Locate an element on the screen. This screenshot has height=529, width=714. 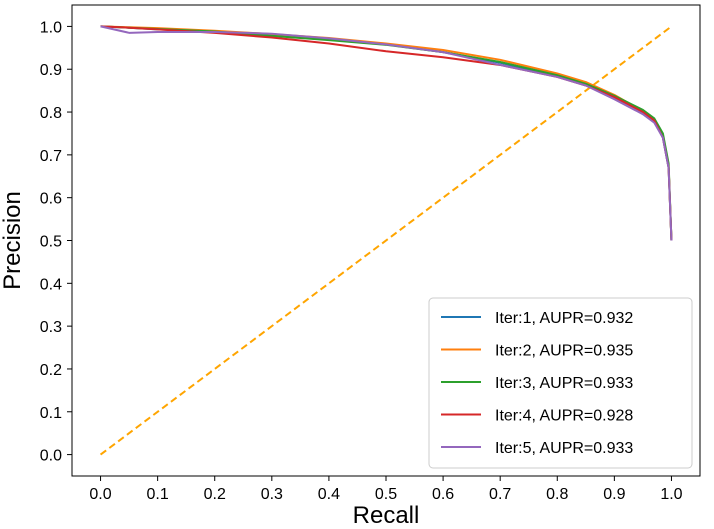
legend-box is located at coordinates (560, 383).